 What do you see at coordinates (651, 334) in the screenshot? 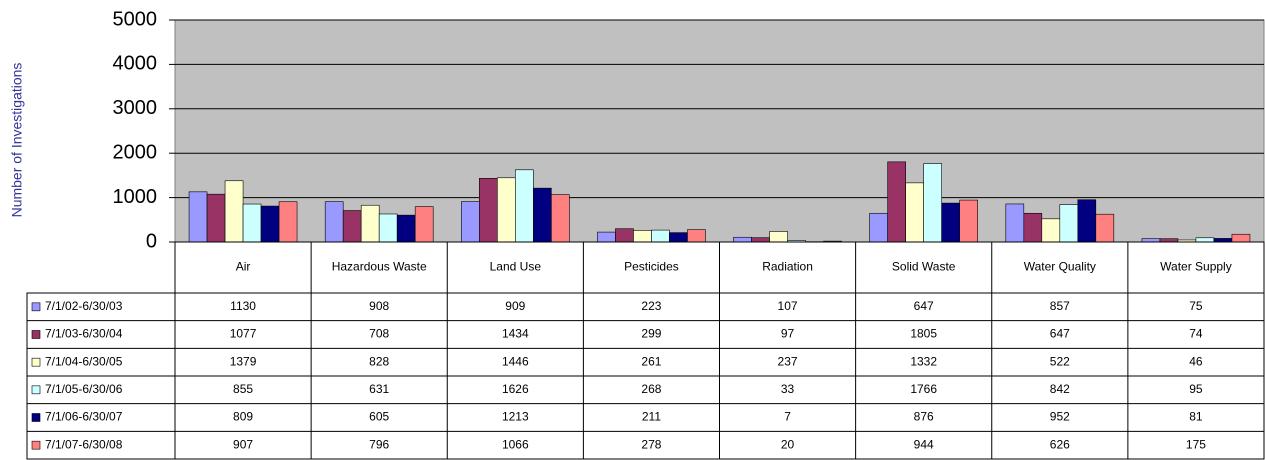
I see `table-cell: 299` at bounding box center [651, 334].